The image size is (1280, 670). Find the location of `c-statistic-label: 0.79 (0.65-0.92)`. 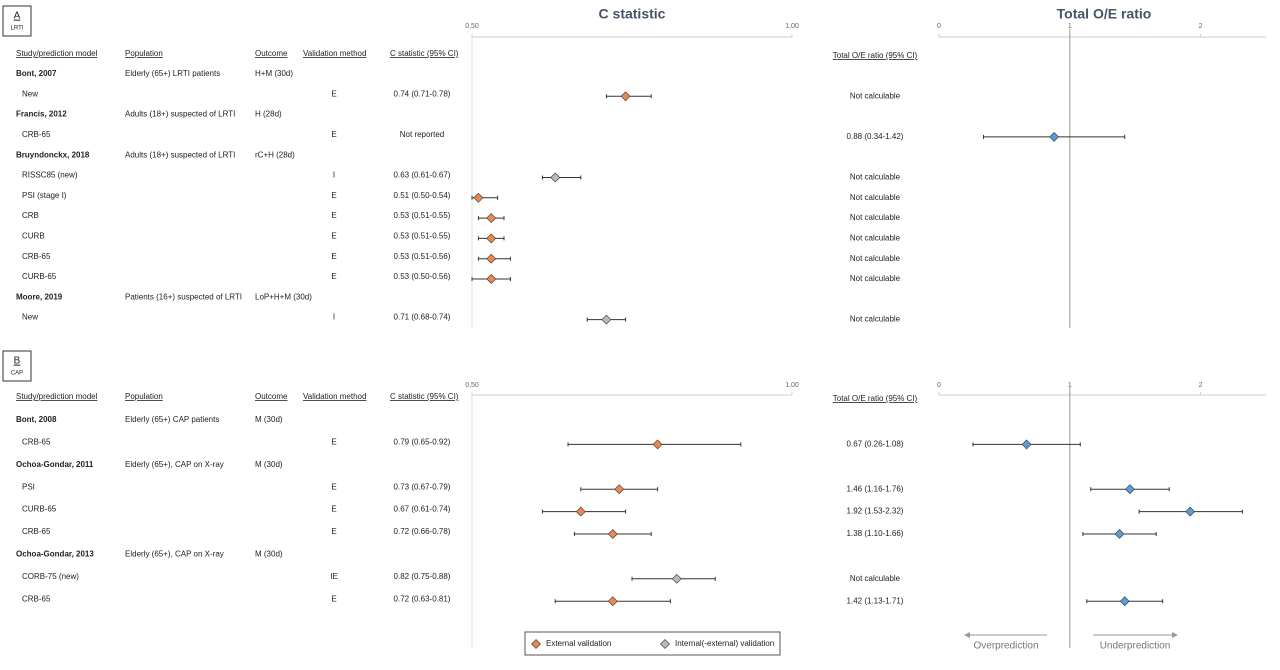

c-statistic-label: 0.79 (0.65-0.92) is located at coordinates (422, 442).